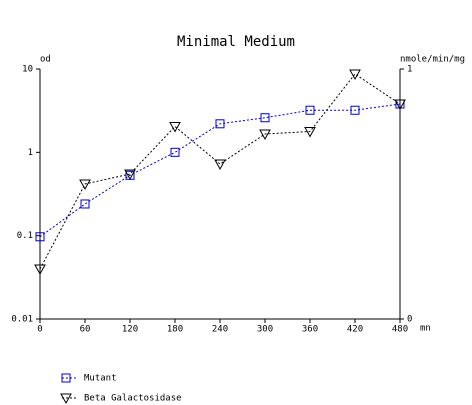 This screenshot has width=472, height=405. What do you see at coordinates (310, 330) in the screenshot?
I see `x-tick-label: 360` at bounding box center [310, 330].